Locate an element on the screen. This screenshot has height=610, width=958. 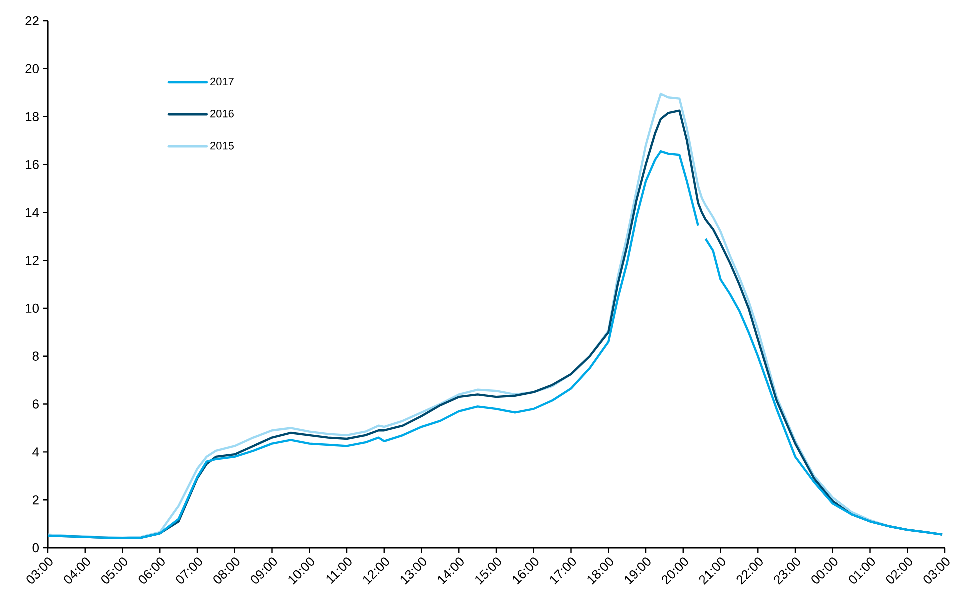
legend-label: 2016 is located at coordinates (222, 114).